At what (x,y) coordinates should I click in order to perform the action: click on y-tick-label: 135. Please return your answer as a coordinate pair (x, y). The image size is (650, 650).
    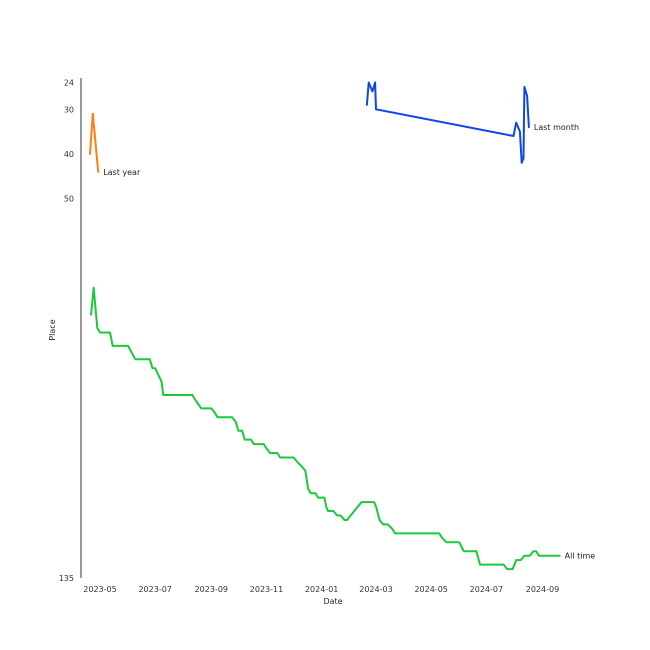
    Looking at the image, I should click on (66, 578).